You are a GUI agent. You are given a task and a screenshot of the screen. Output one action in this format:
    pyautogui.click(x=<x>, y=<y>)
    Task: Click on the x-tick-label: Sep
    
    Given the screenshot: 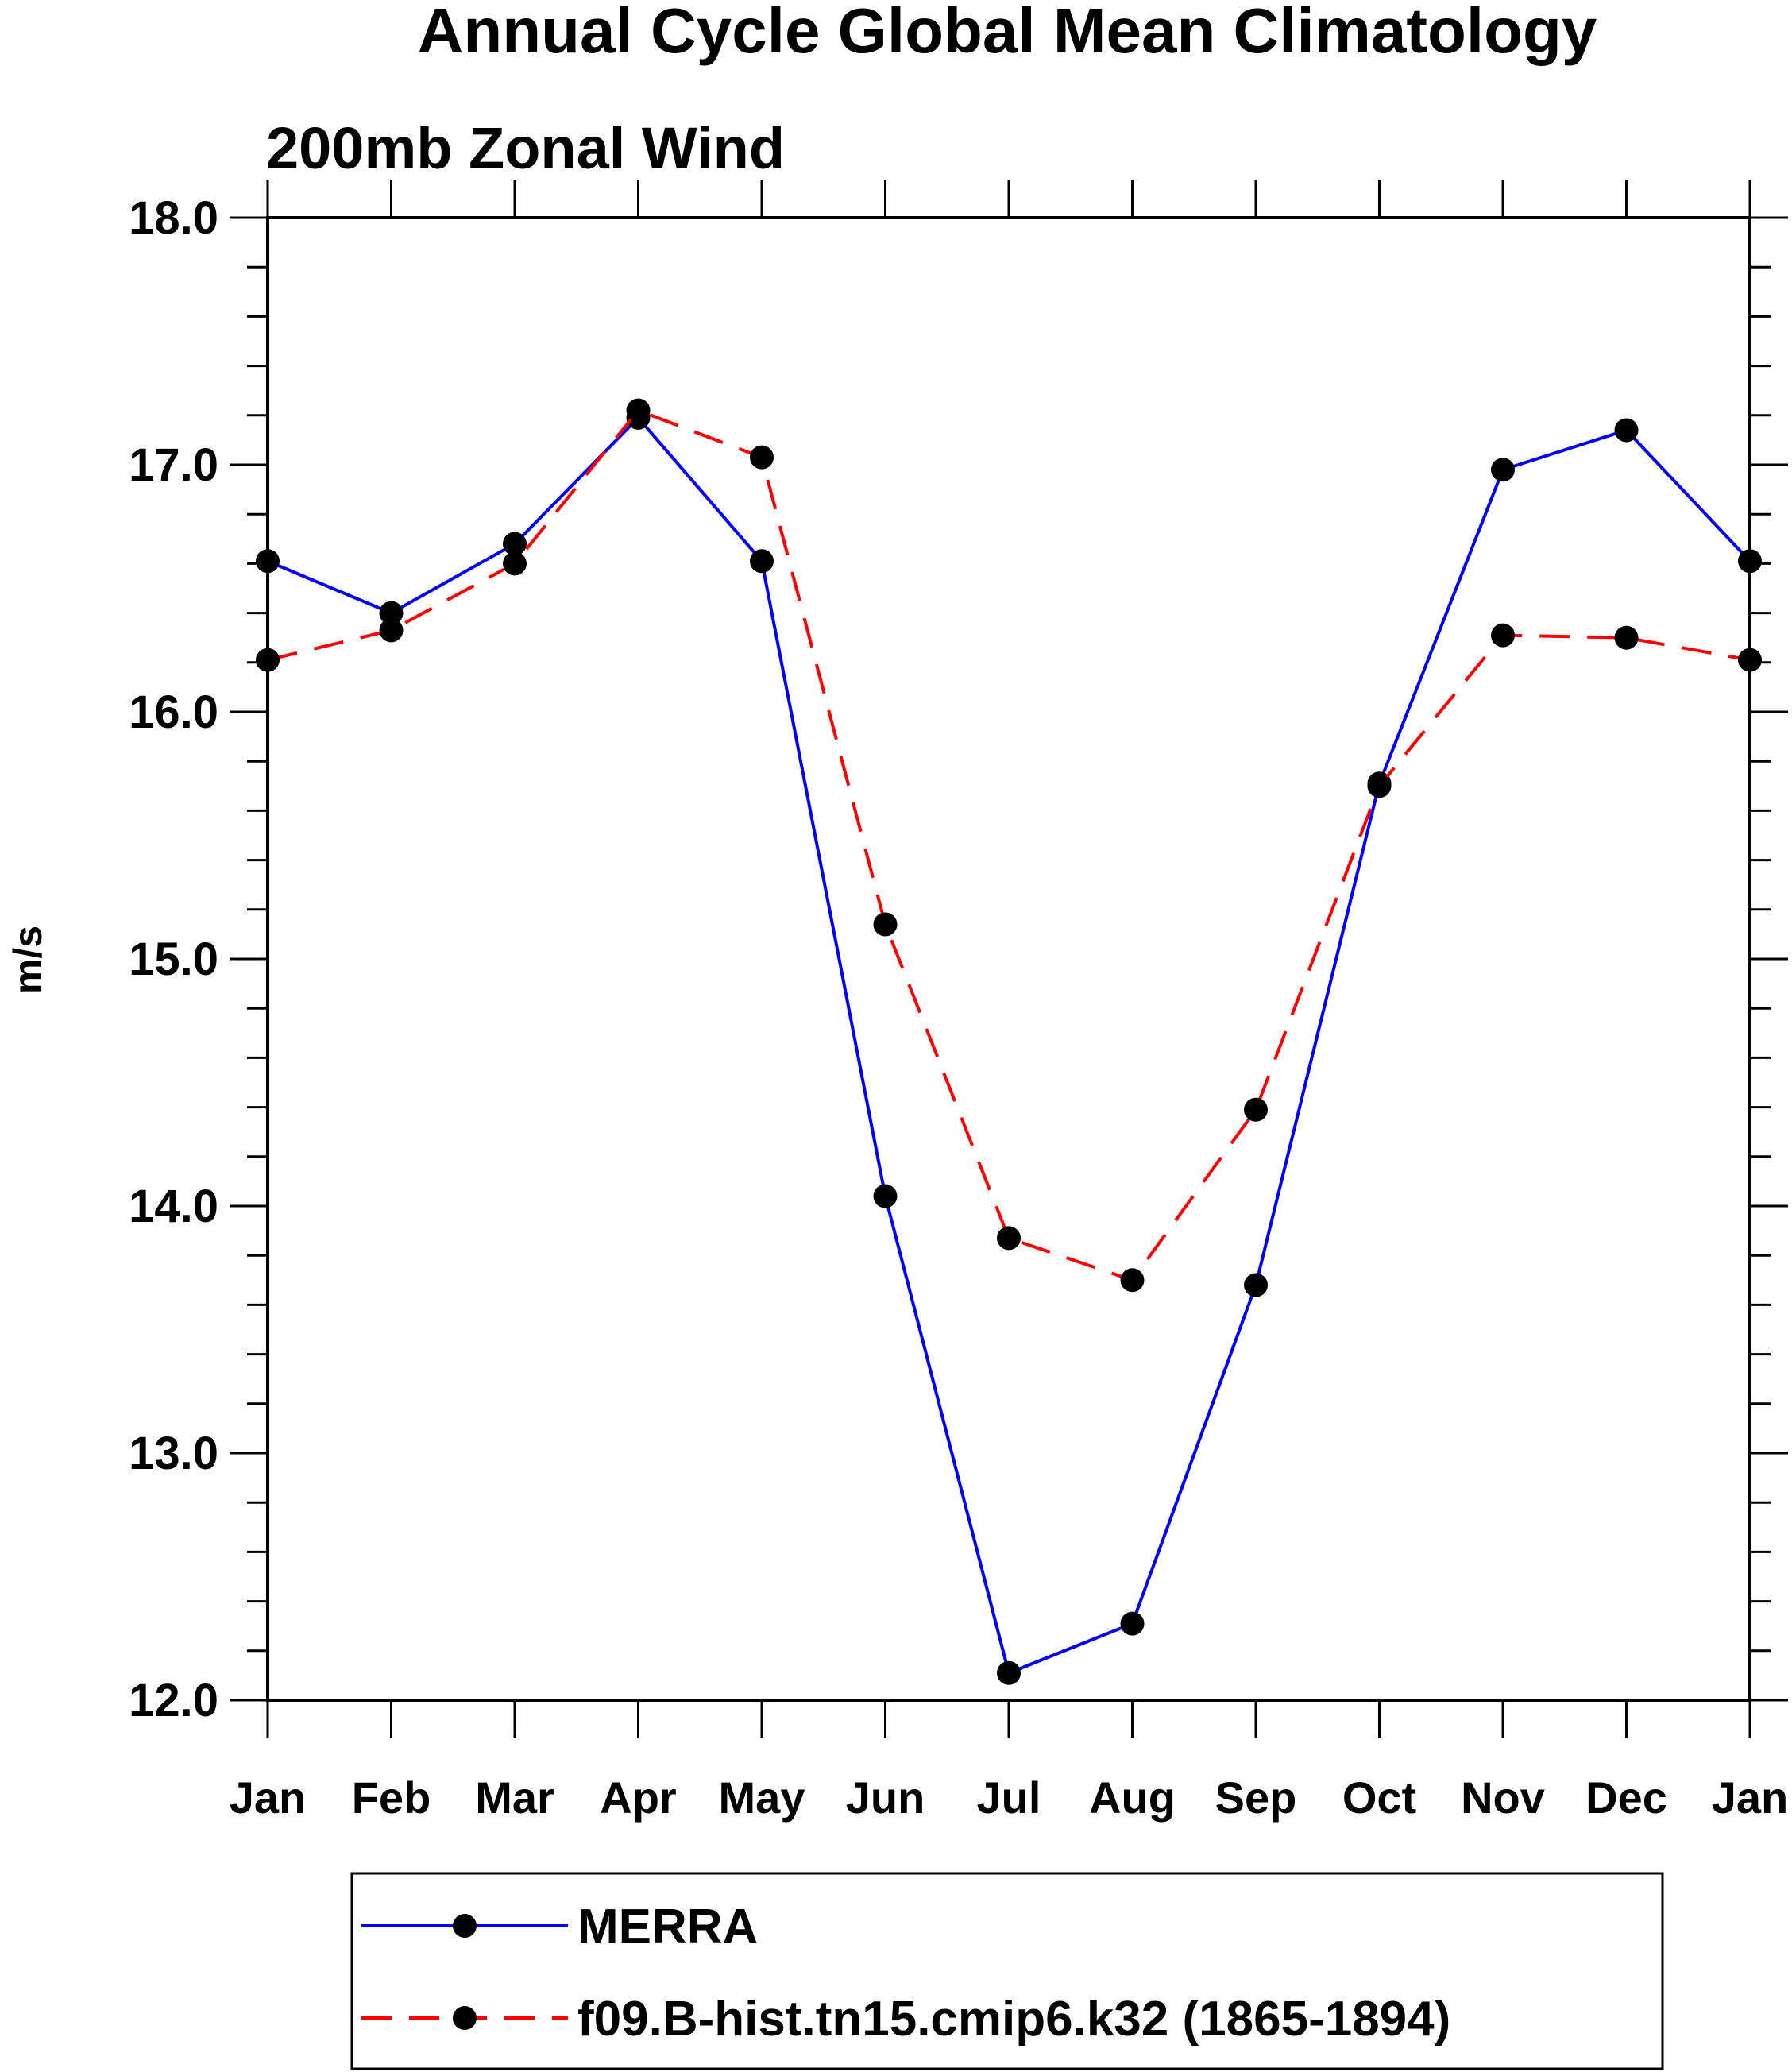 What is the action you would take?
    pyautogui.click(x=1256, y=1797)
    